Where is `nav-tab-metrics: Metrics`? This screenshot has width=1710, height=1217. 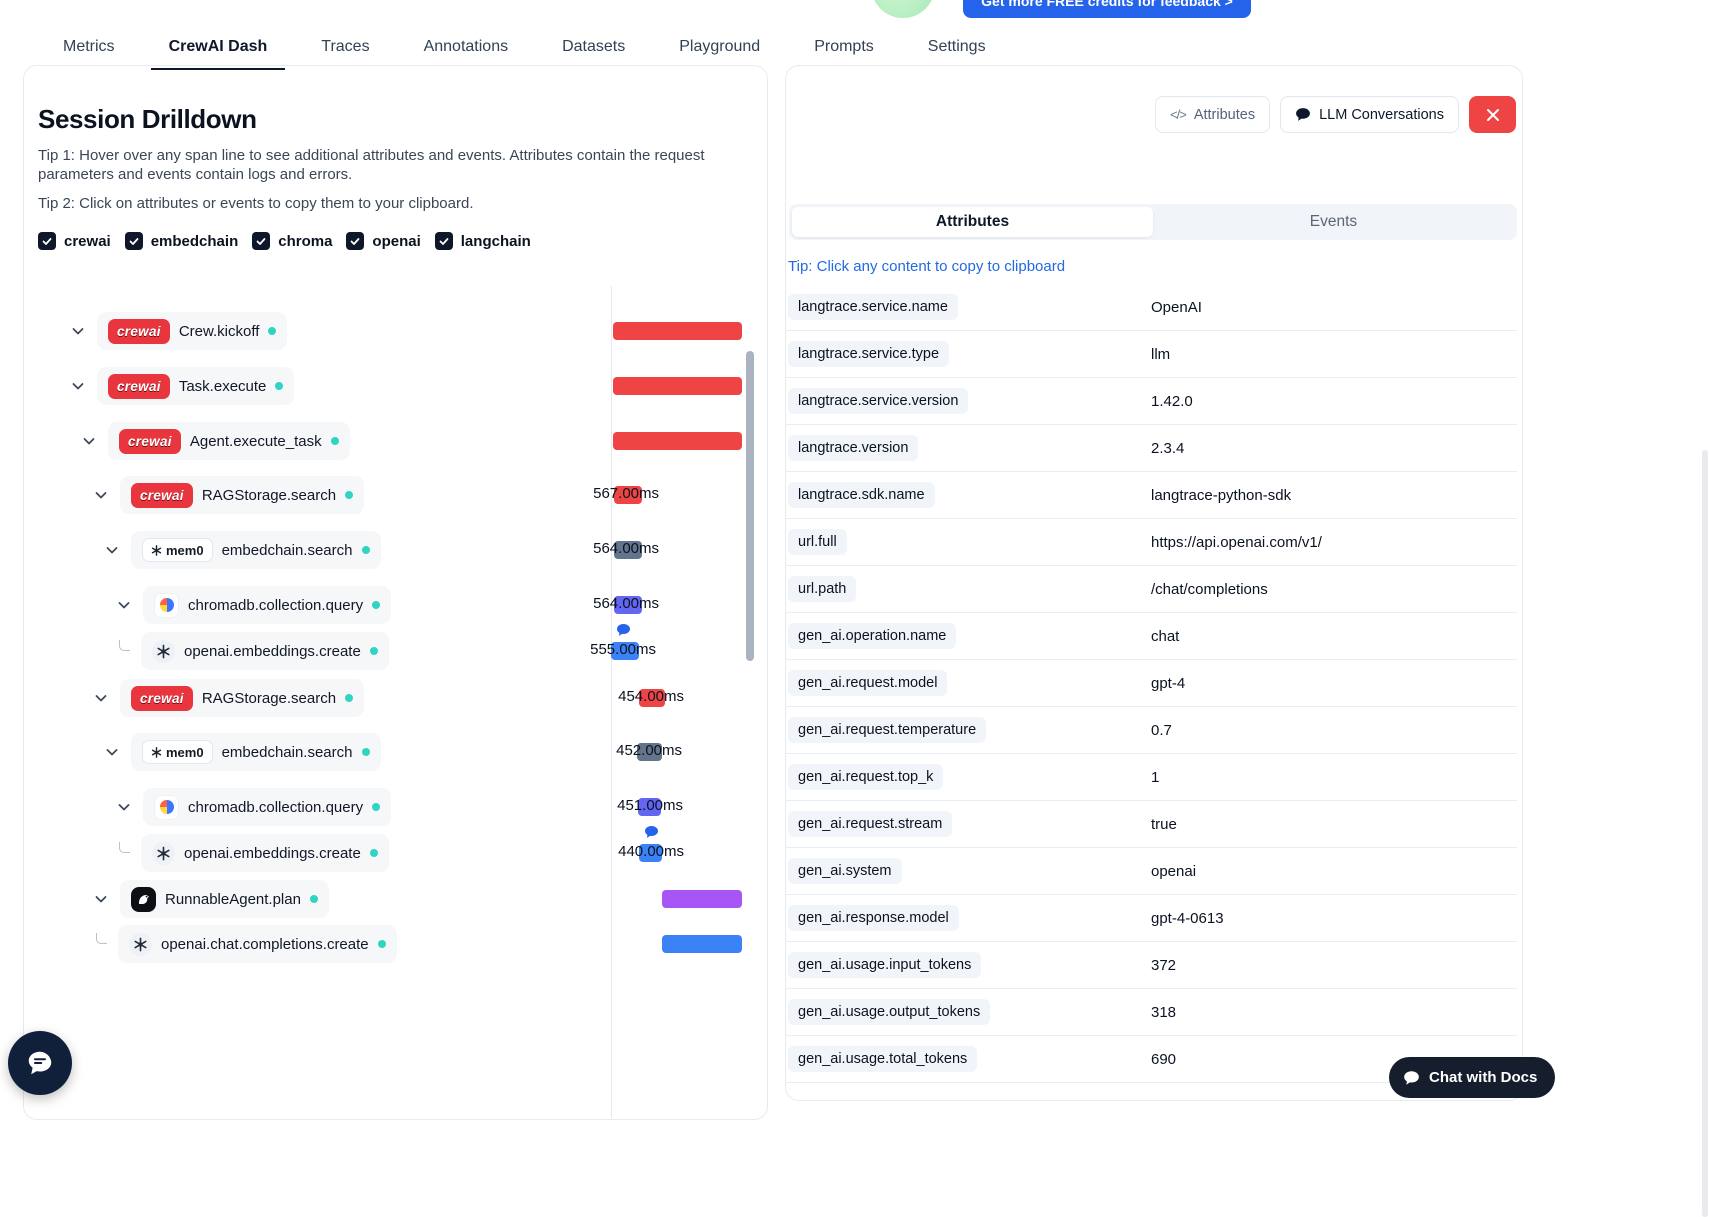
nav-tab-metrics: Metrics is located at coordinates (89, 46).